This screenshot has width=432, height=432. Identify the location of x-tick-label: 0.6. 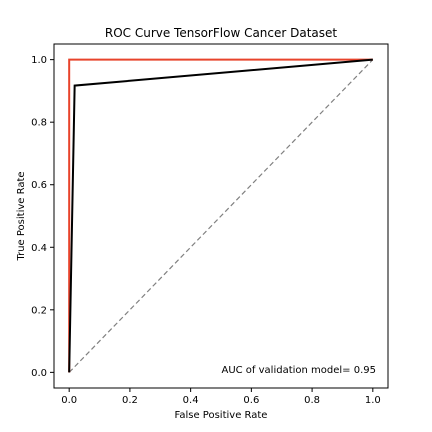
(251, 400).